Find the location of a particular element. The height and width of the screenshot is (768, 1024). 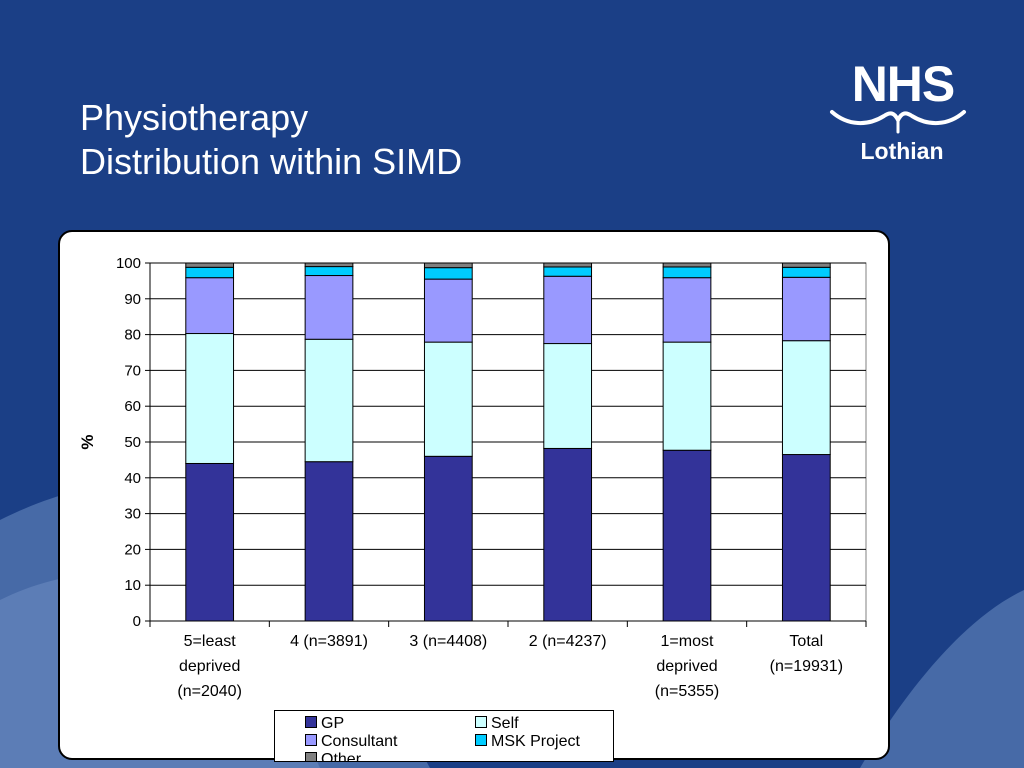

x-tick-label: 4 (n=3891) is located at coordinates (329, 641).